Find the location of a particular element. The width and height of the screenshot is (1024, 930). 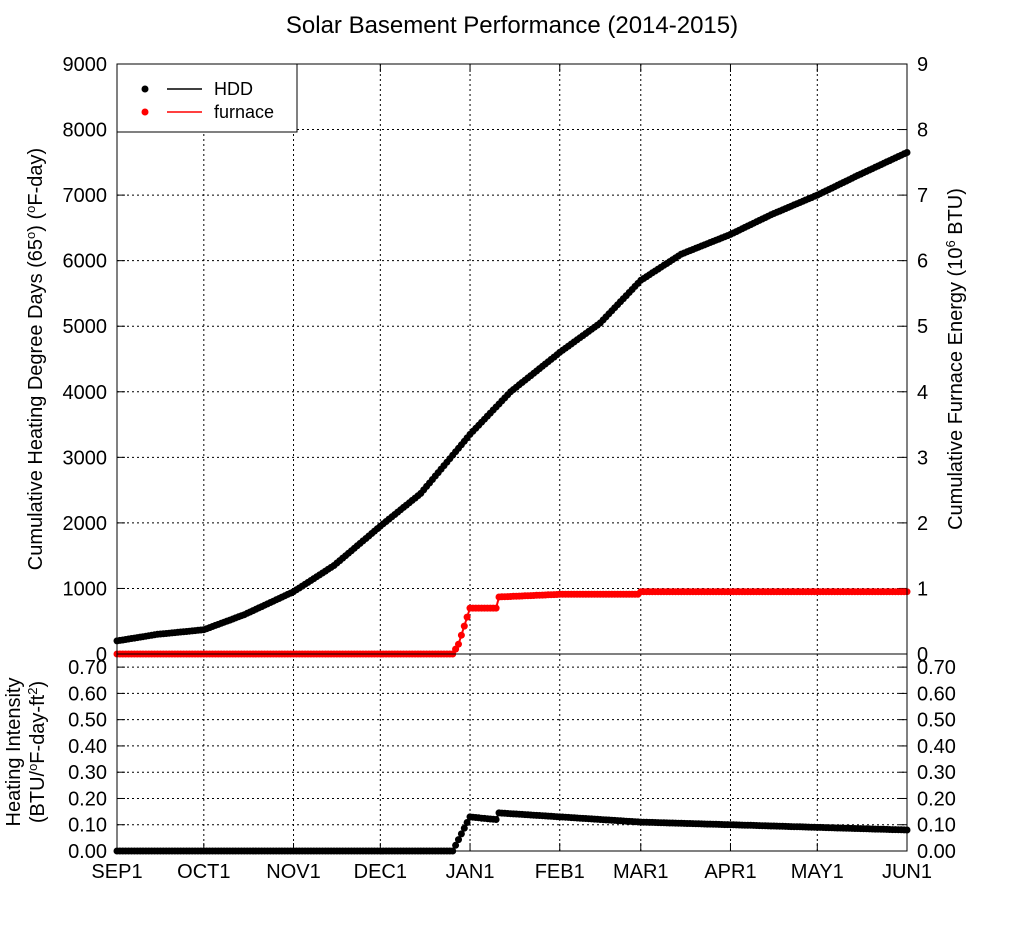

lower-left-tick-label: 0.20 is located at coordinates (87, 799).